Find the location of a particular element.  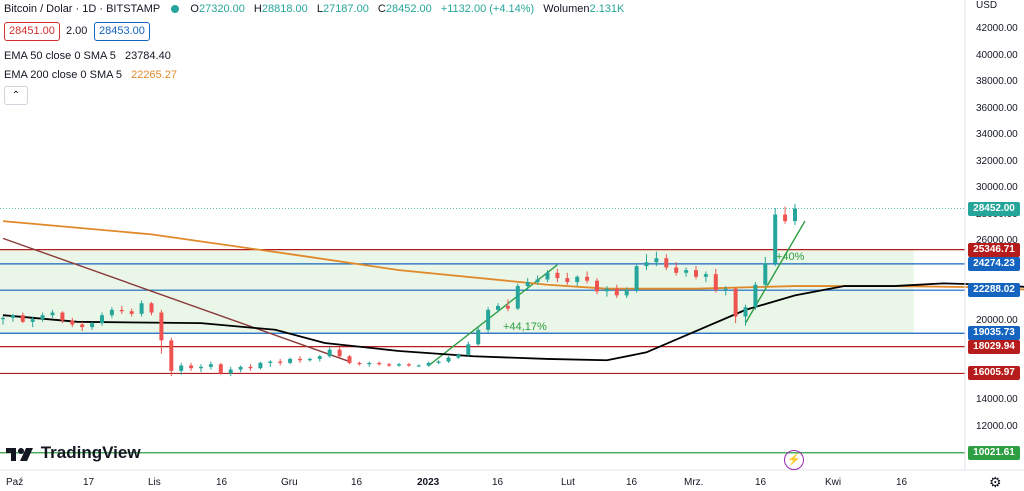

symbol-title: Bitcoin / Dolar · 1D · BITSTAMP is located at coordinates (82, 9).